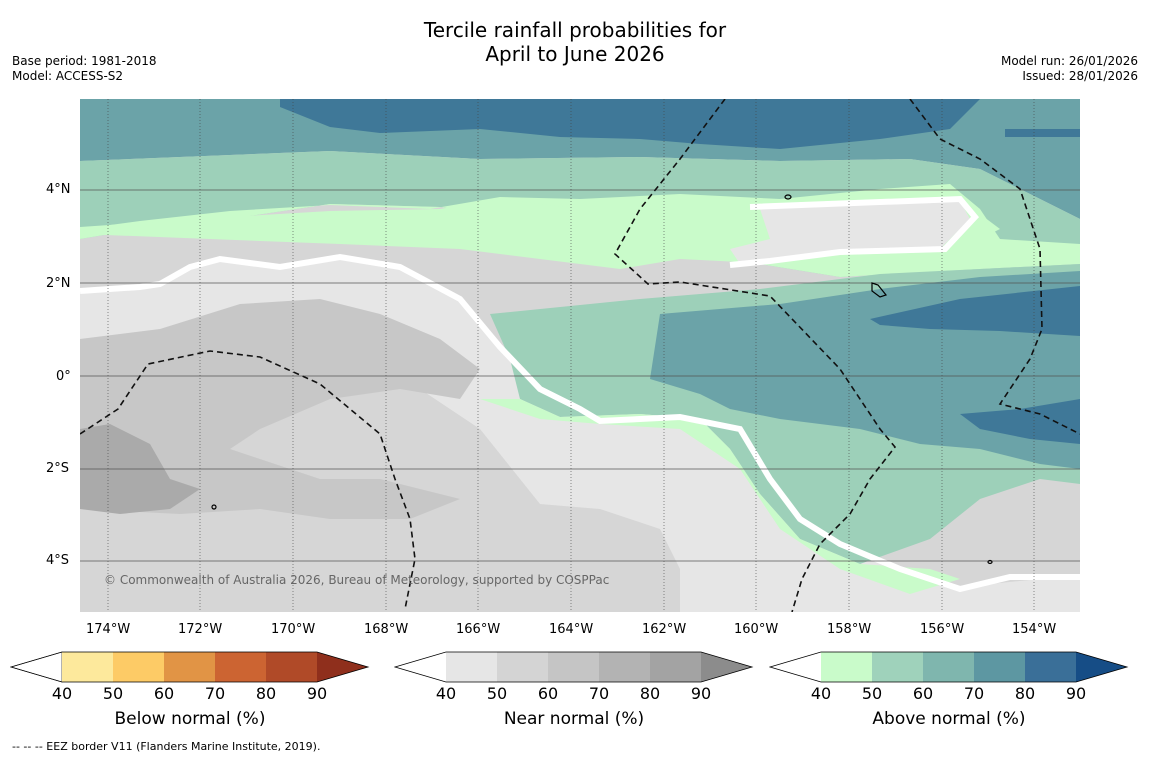 This screenshot has height=758, width=1150. I want to click on region-above-90-north, so click(630, 124).